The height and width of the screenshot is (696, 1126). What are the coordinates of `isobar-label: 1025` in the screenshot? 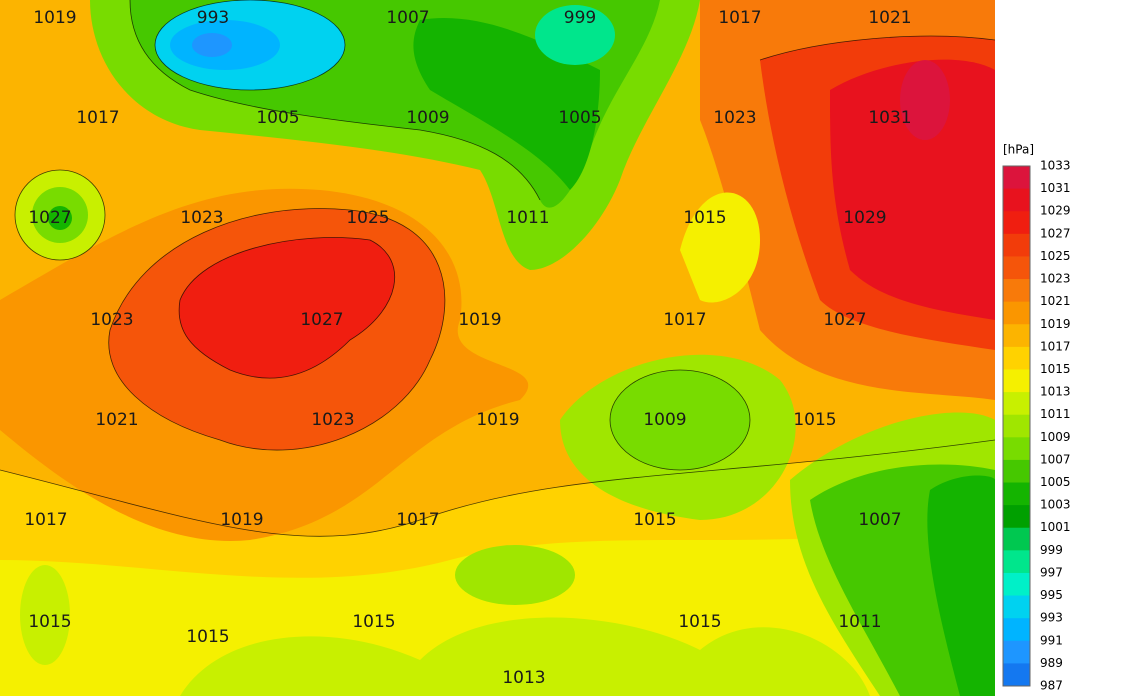 It's located at (367, 218).